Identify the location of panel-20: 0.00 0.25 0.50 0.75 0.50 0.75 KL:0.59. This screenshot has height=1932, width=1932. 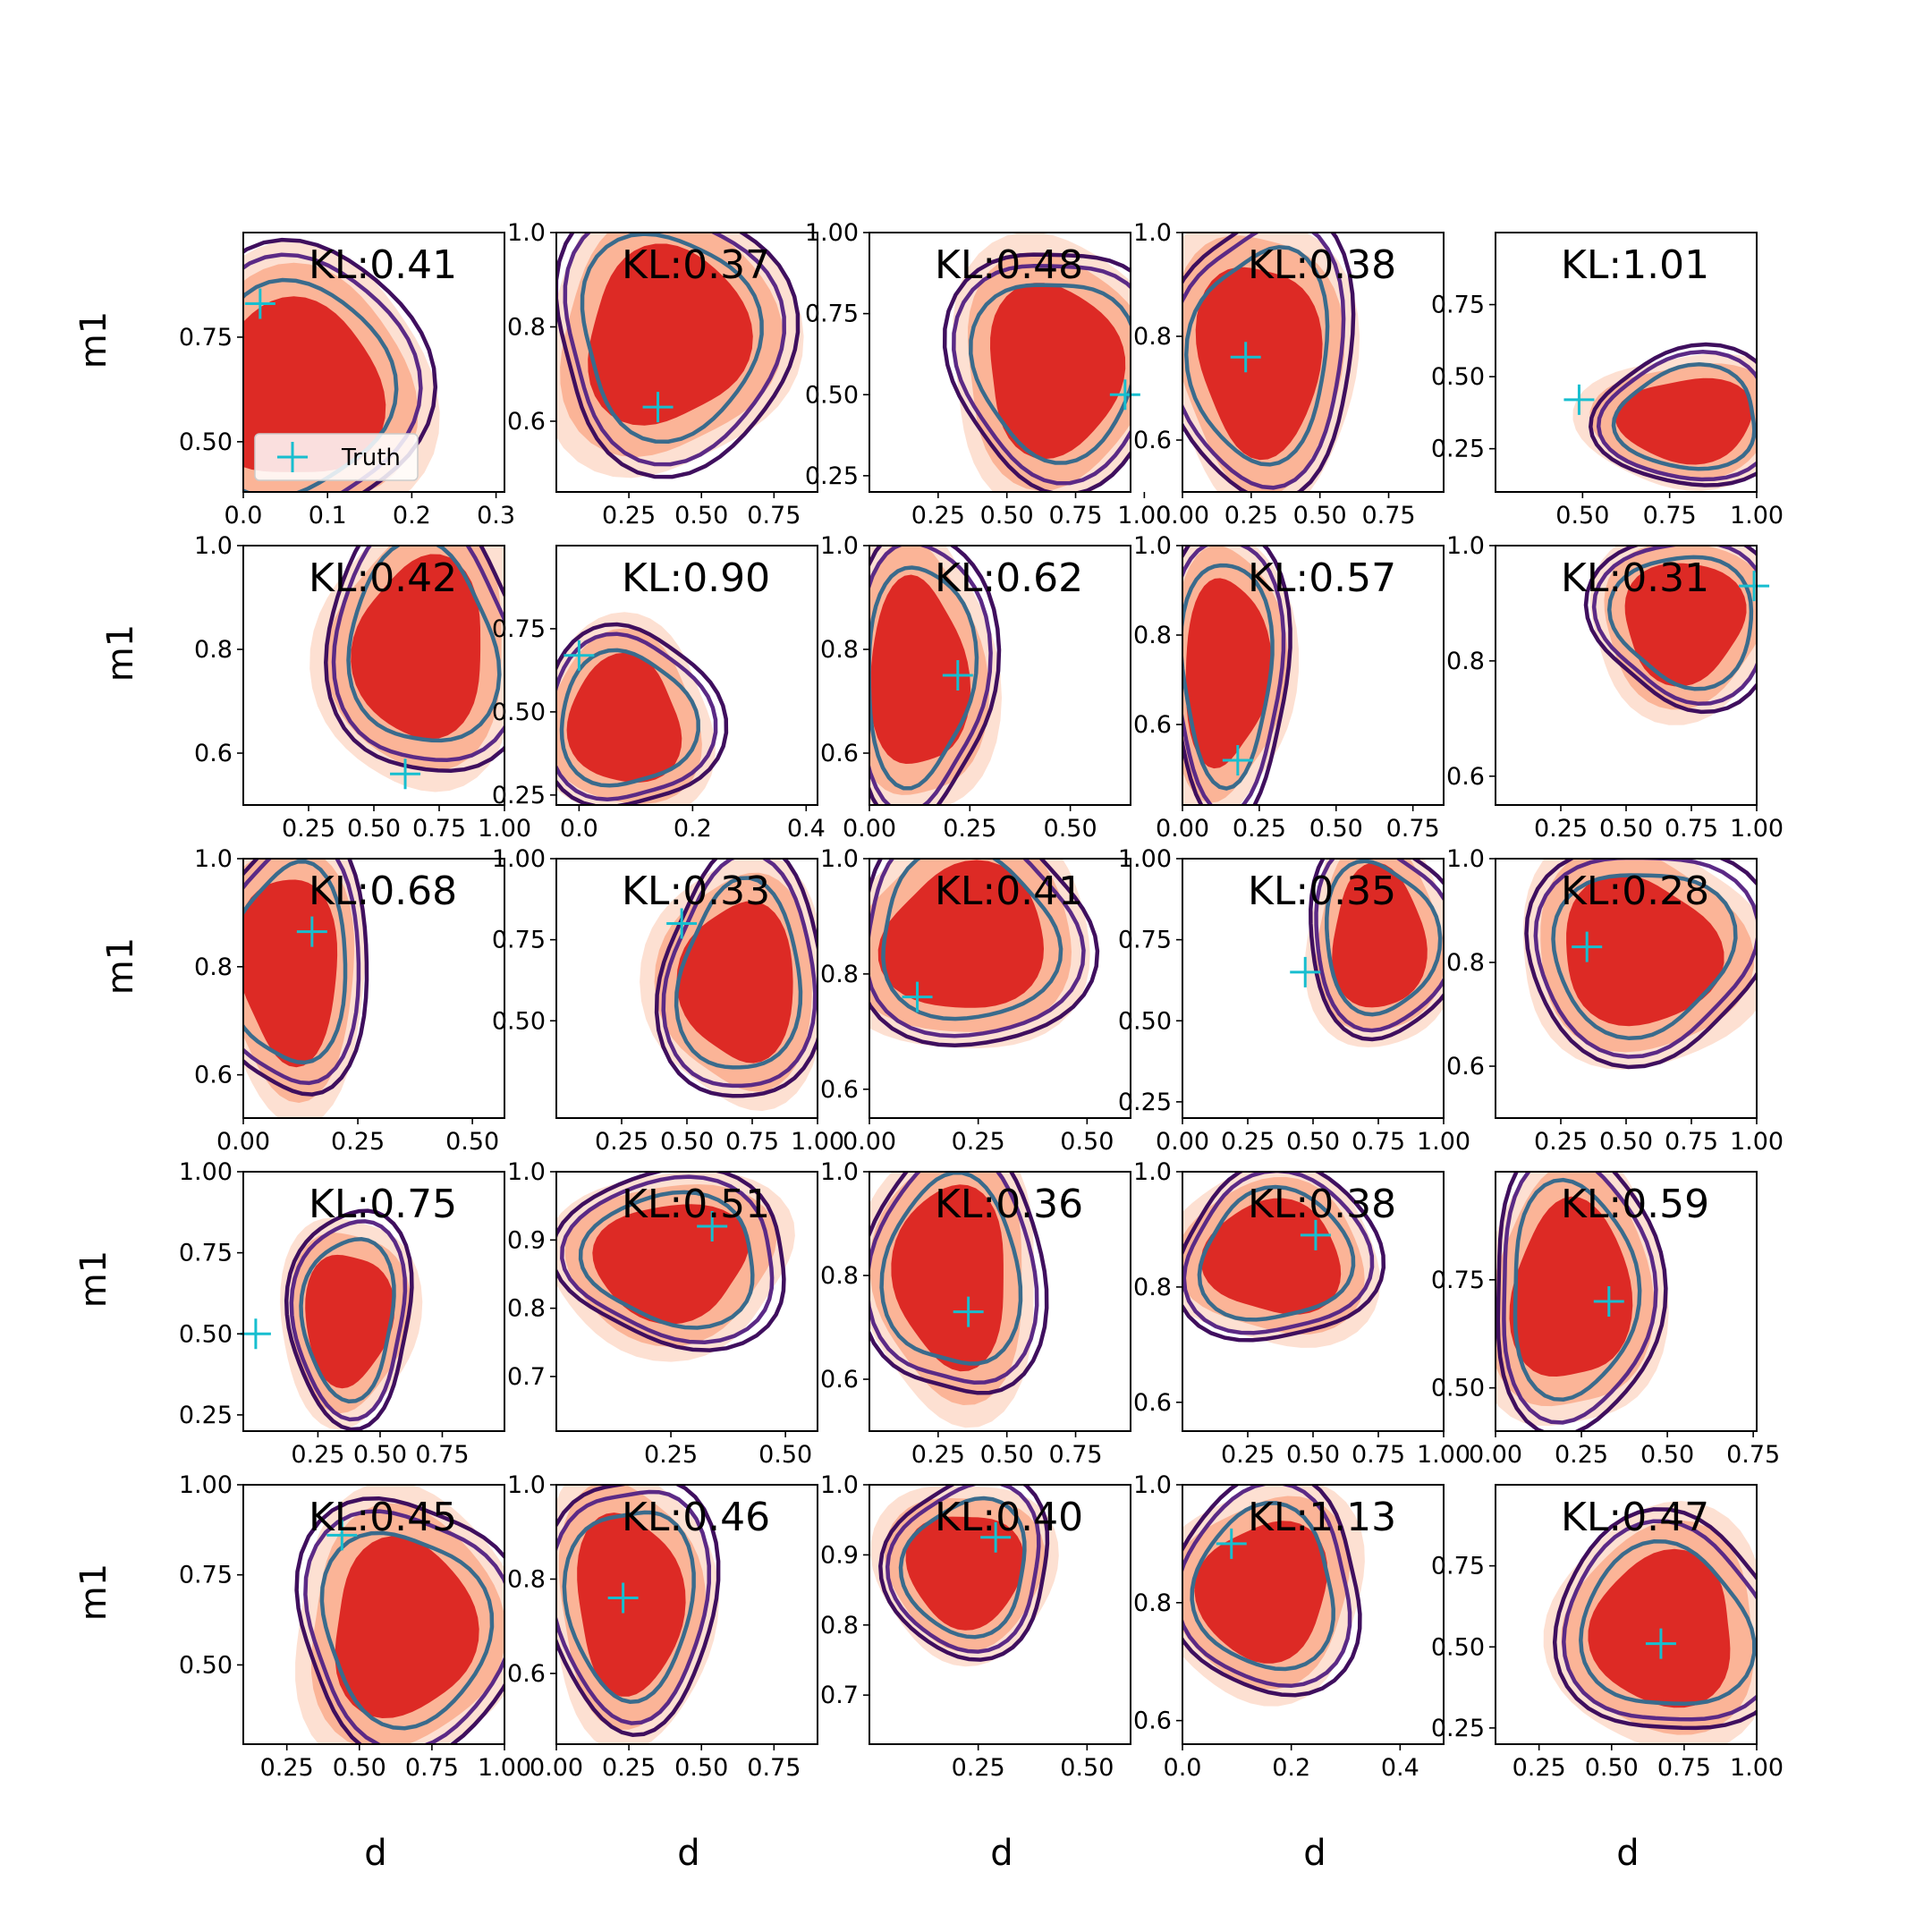
(1605, 1320).